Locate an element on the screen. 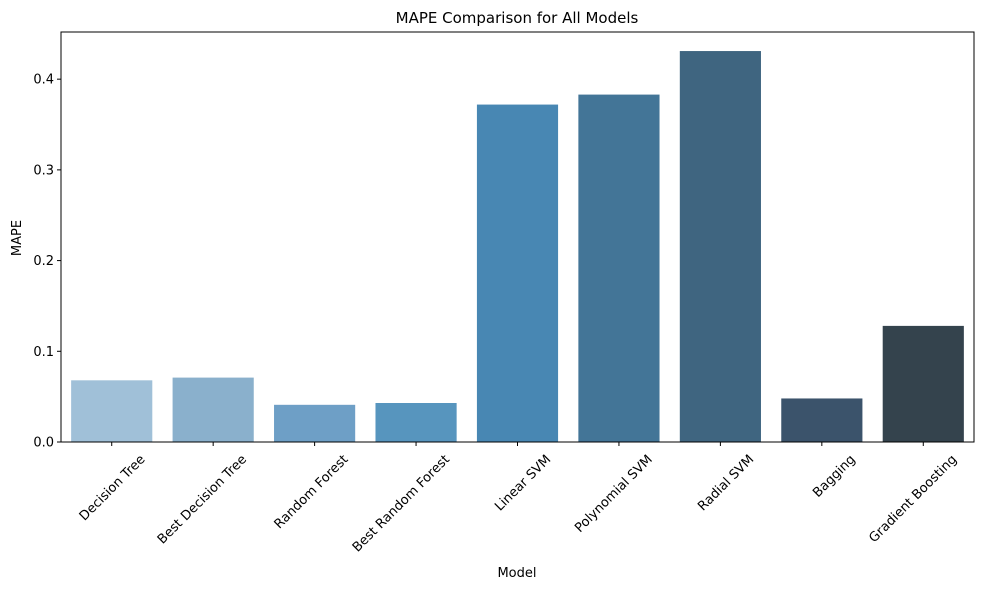  x-tick-label: Decision Tree is located at coordinates (113, 488).